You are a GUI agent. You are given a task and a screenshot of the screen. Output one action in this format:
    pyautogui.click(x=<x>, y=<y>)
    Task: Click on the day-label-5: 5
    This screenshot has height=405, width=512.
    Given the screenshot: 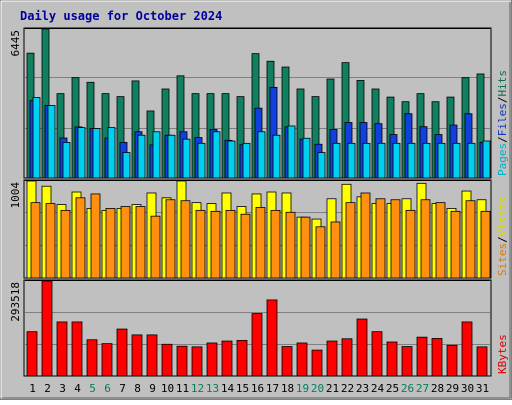 What is the action you would take?
    pyautogui.click(x=92, y=388)
    